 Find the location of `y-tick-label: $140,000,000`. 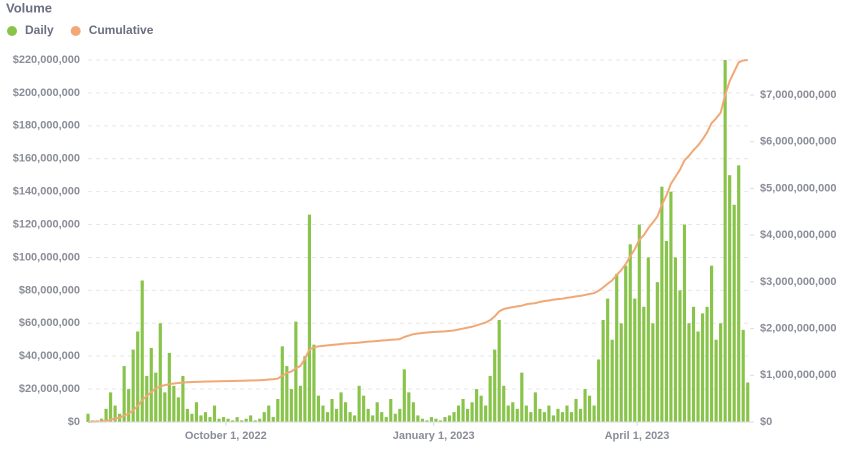

y-tick-label: $140,000,000 is located at coordinates (46, 192).